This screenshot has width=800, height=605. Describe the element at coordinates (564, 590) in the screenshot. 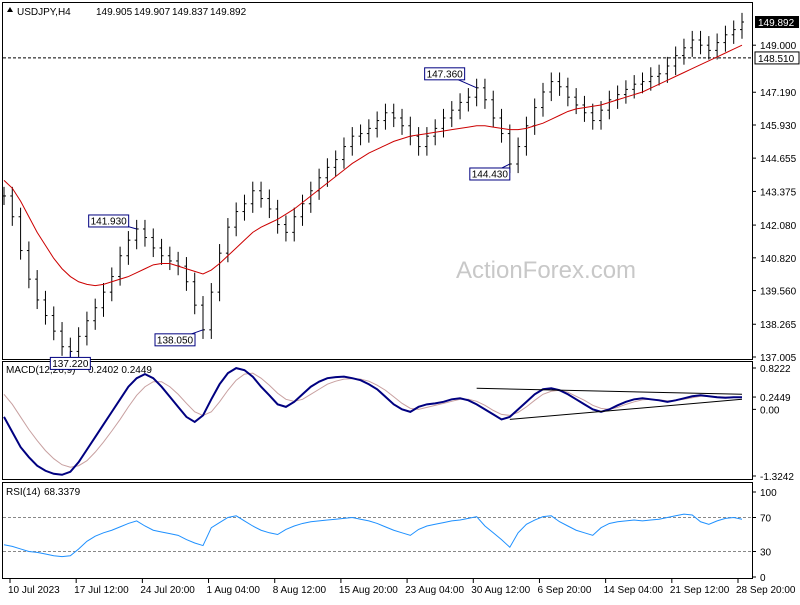

I see `time-tick-label: 6 Sep 20:00` at that location.